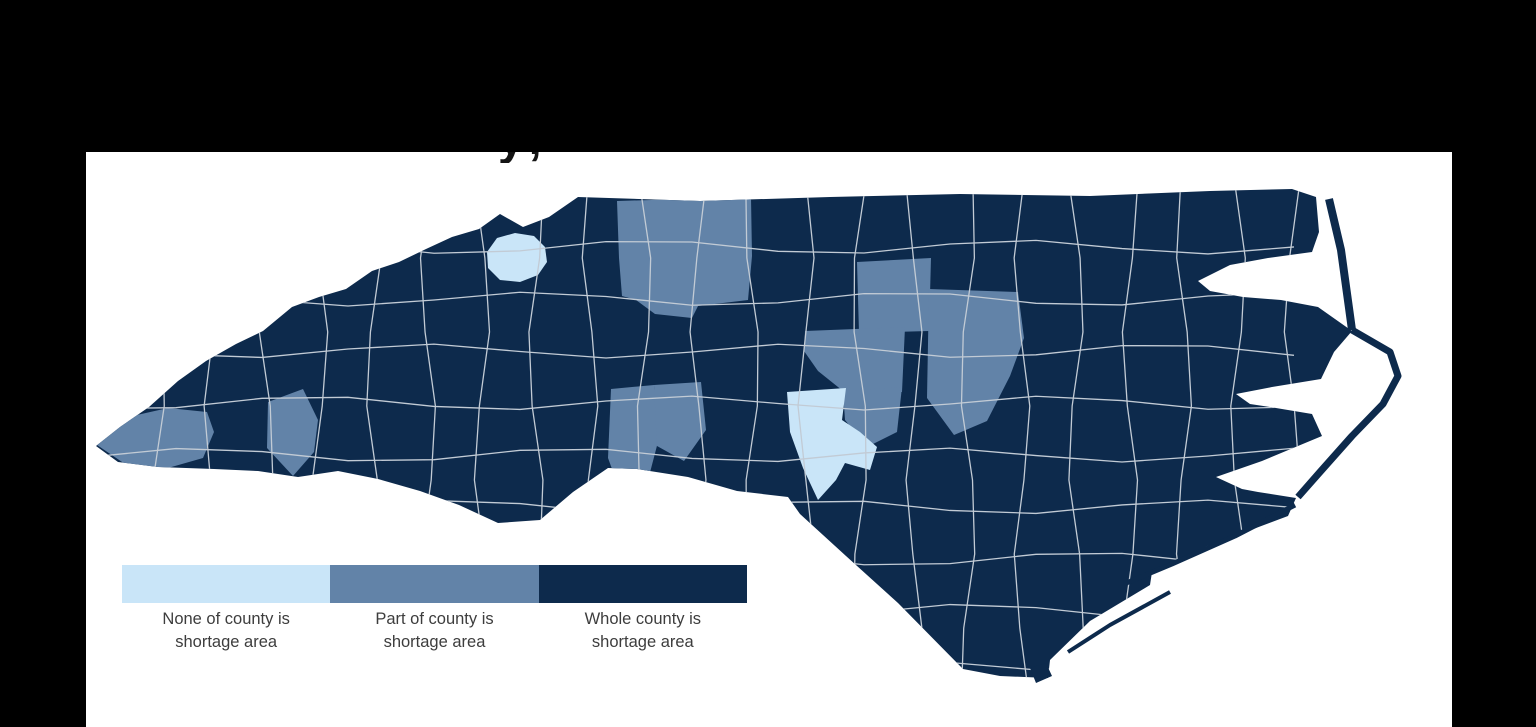 The image size is (1536, 727). What do you see at coordinates (642, 642) in the screenshot?
I see `legend-label-whole-line2: shortage area` at bounding box center [642, 642].